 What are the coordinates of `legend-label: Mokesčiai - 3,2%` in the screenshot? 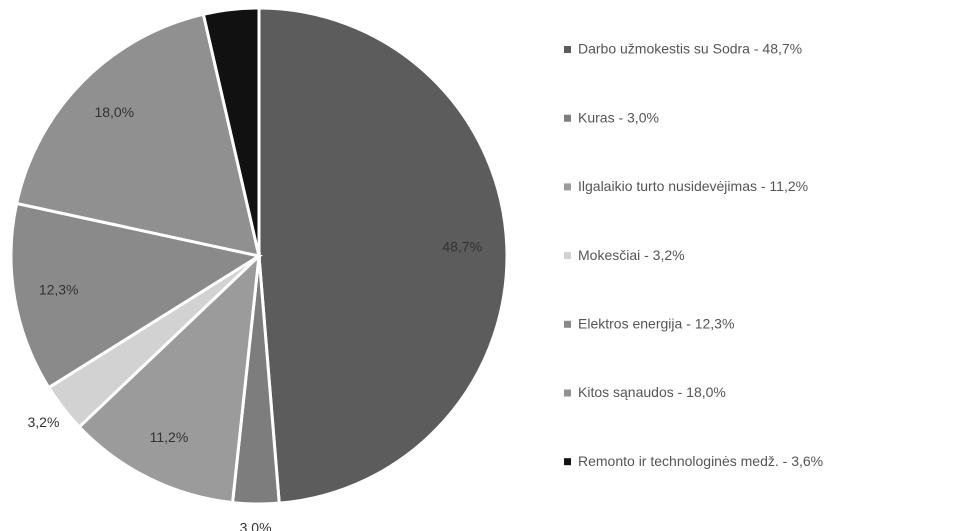 It's located at (631, 255).